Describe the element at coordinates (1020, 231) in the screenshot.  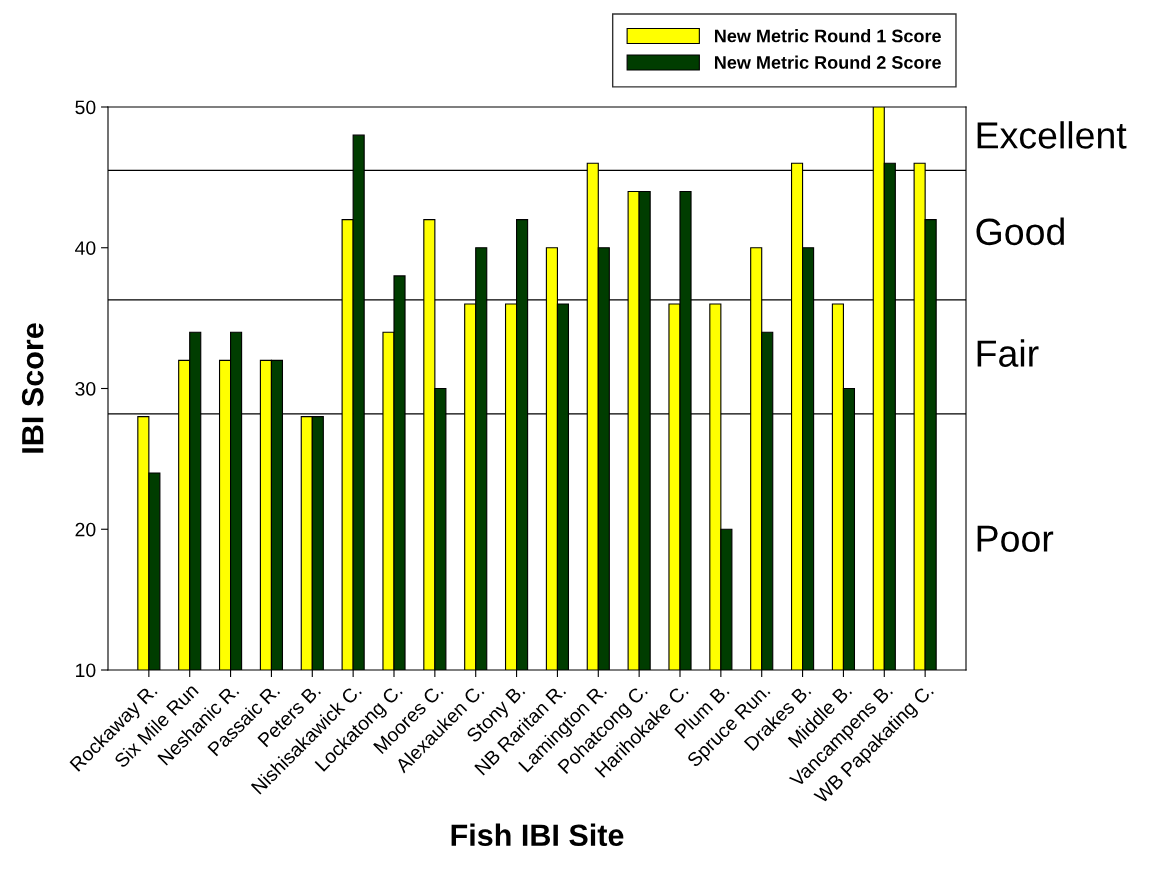
I see `text: Good` at that location.